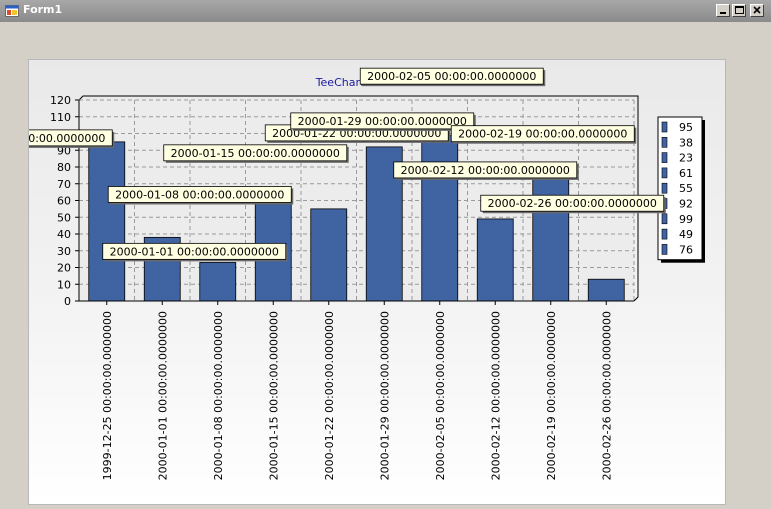  I want to click on legend-entry: 76, so click(686, 249).